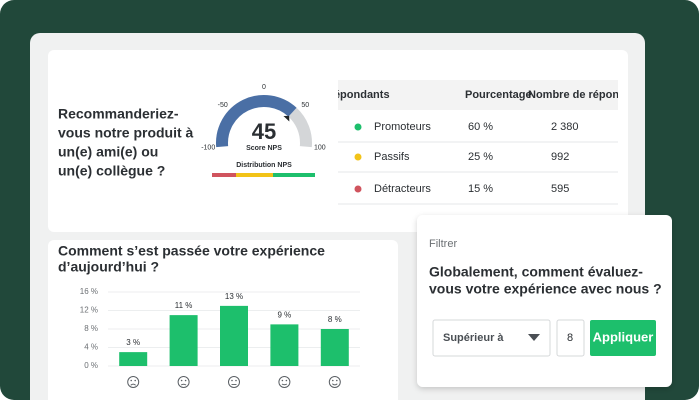 This screenshot has width=699, height=405. What do you see at coordinates (91, 347) in the screenshot?
I see `y-tick-label: 4 %` at bounding box center [91, 347].